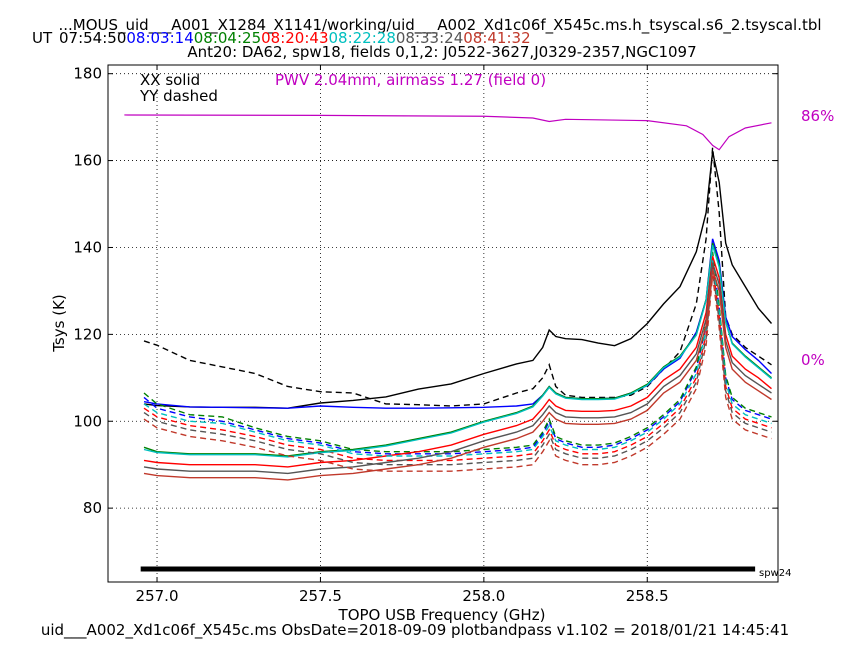 This screenshot has width=864, height=648. I want to click on x-tick-label: 257.5, so click(320, 596).